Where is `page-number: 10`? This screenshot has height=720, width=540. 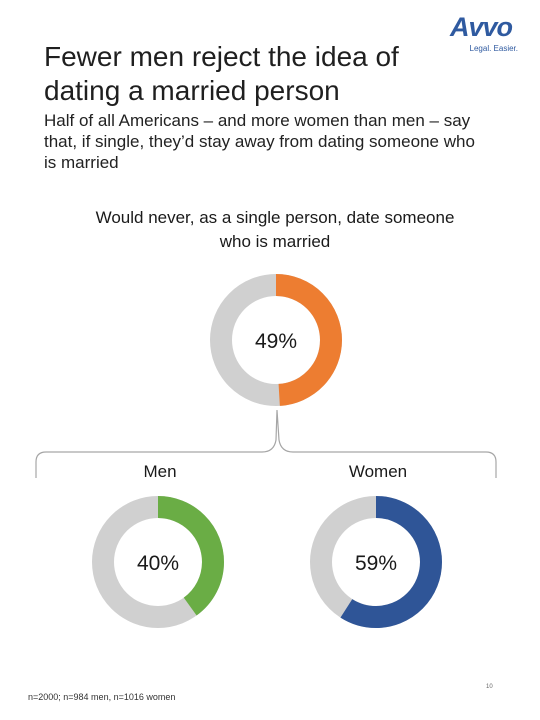
page-number: 10 is located at coordinates (489, 687).